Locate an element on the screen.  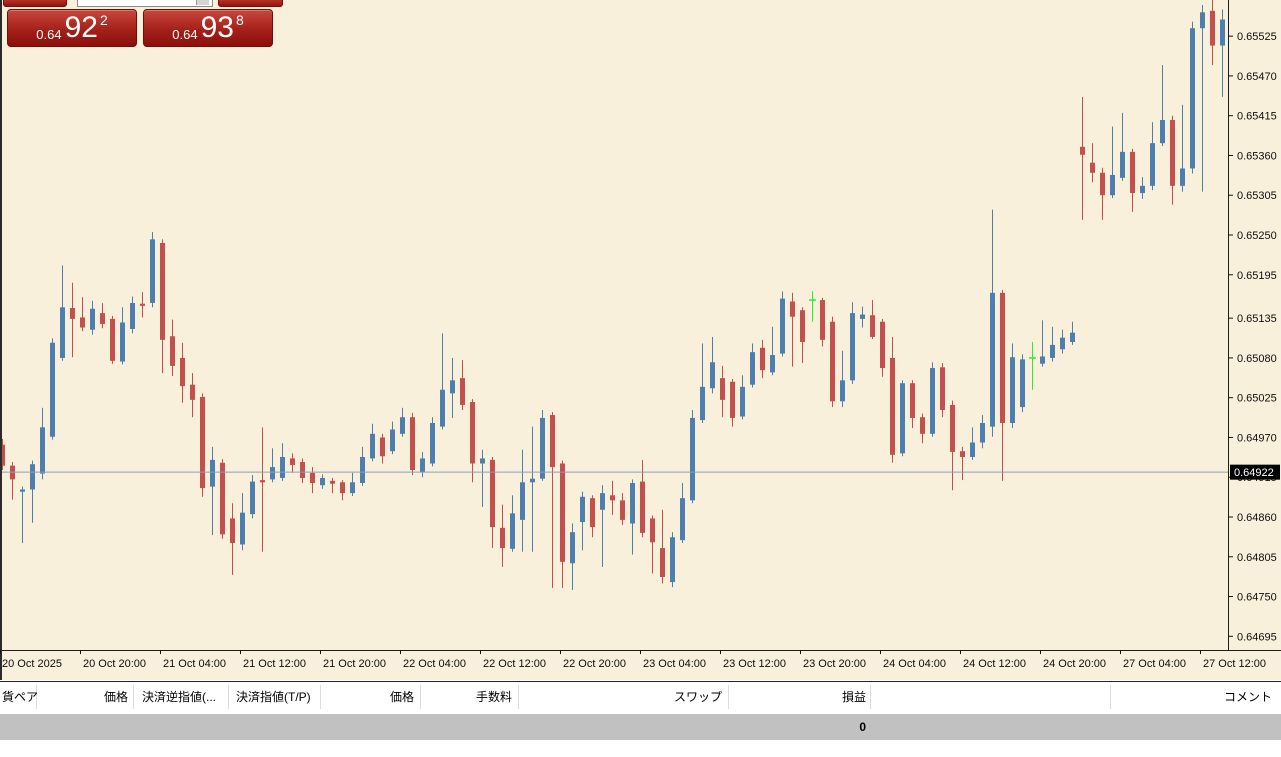
buy-button: 0.64 93 8 is located at coordinates (208, 28).